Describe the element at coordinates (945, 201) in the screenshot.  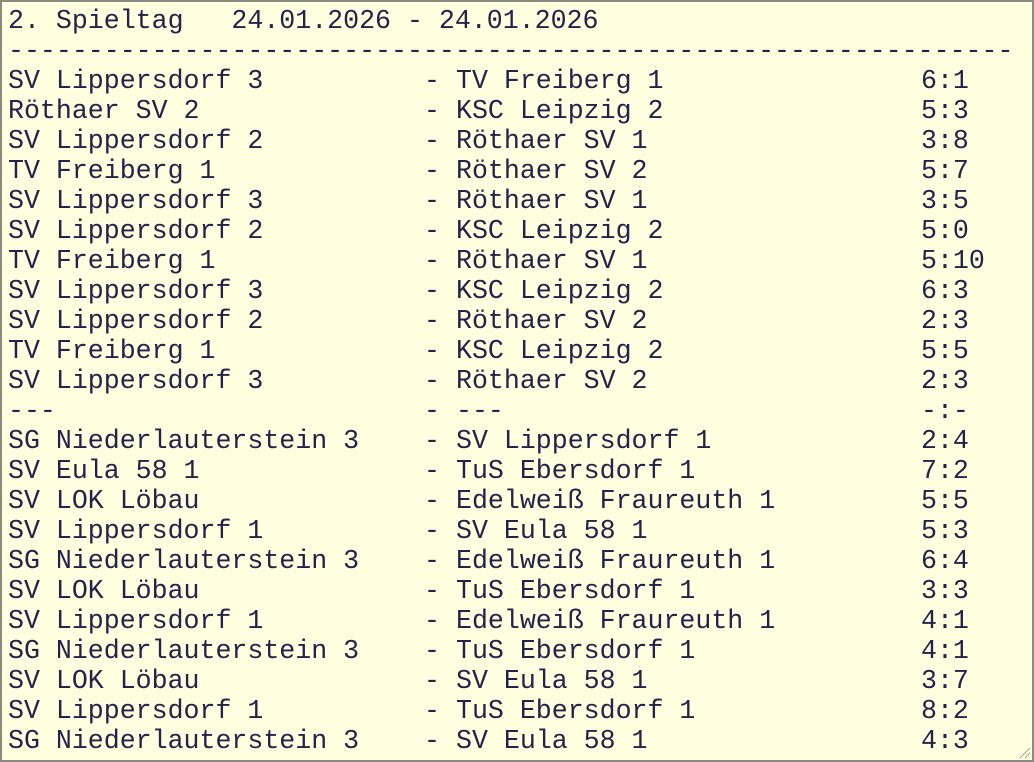
I see `match-score: 3:5` at that location.